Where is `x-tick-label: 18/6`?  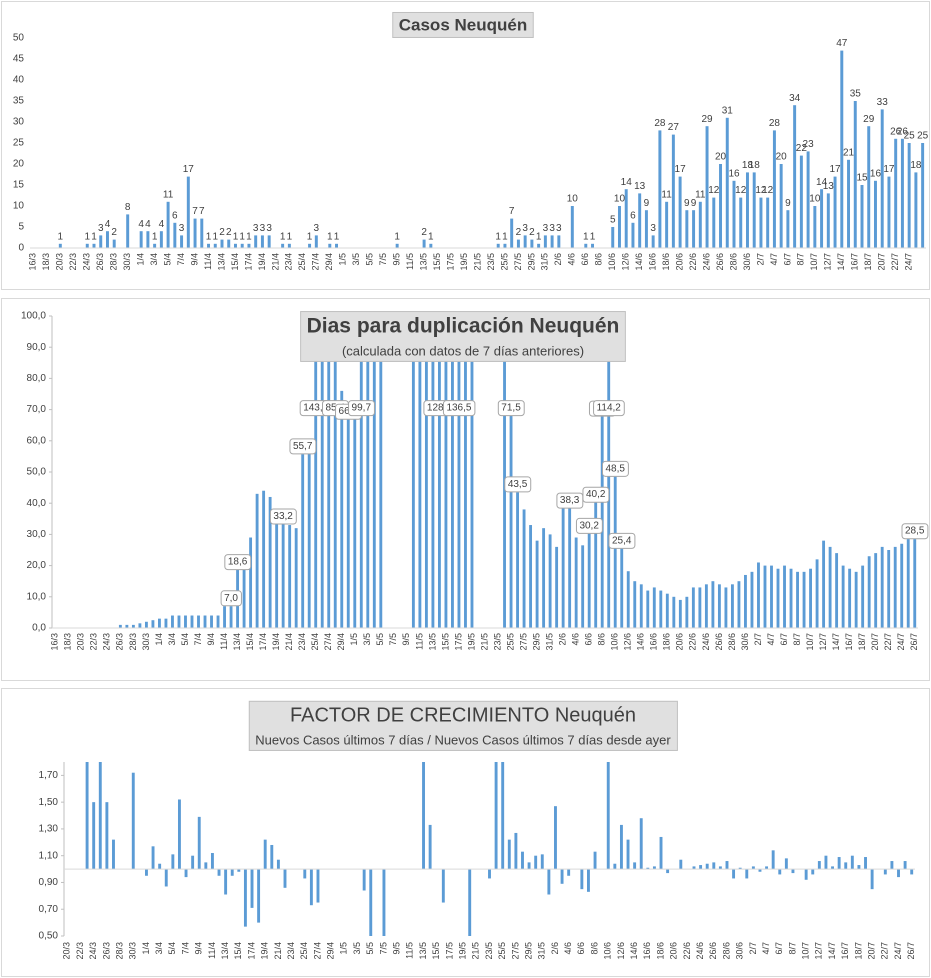 x-tick-label: 18/6 is located at coordinates (660, 951).